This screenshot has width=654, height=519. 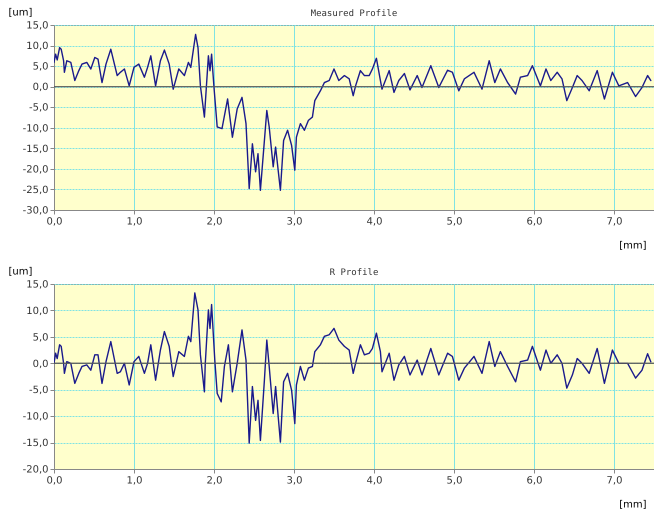 What do you see at coordinates (354, 14) in the screenshot?
I see `chart-title: Measured Profile` at bounding box center [354, 14].